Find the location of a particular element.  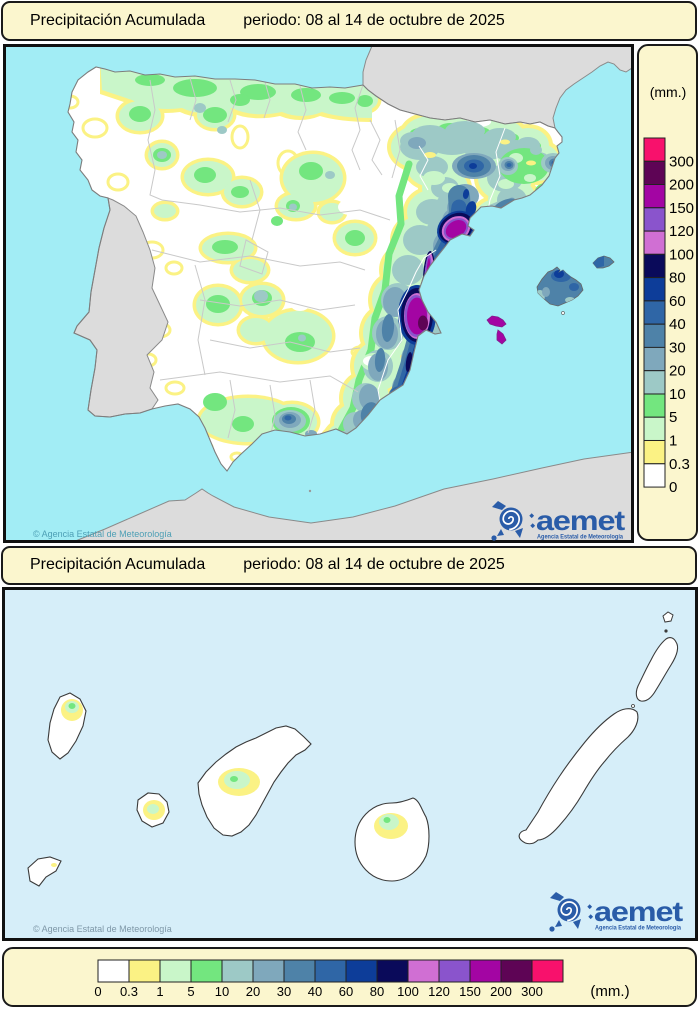

svg-text: aemet is located at coordinates (580, 520).